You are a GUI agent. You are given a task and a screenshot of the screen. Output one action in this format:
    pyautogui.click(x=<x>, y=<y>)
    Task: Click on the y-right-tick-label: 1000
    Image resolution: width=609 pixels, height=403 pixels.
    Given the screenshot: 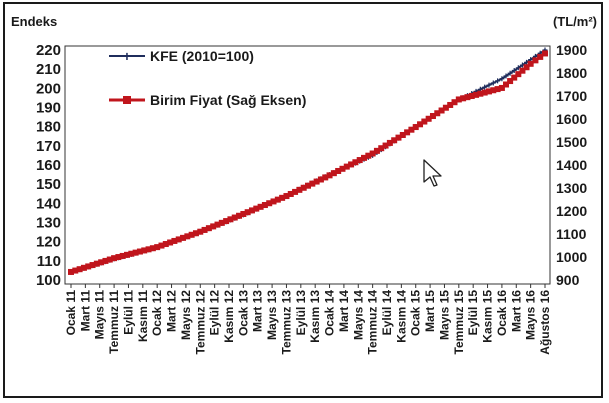 What is the action you would take?
    pyautogui.click(x=571, y=257)
    